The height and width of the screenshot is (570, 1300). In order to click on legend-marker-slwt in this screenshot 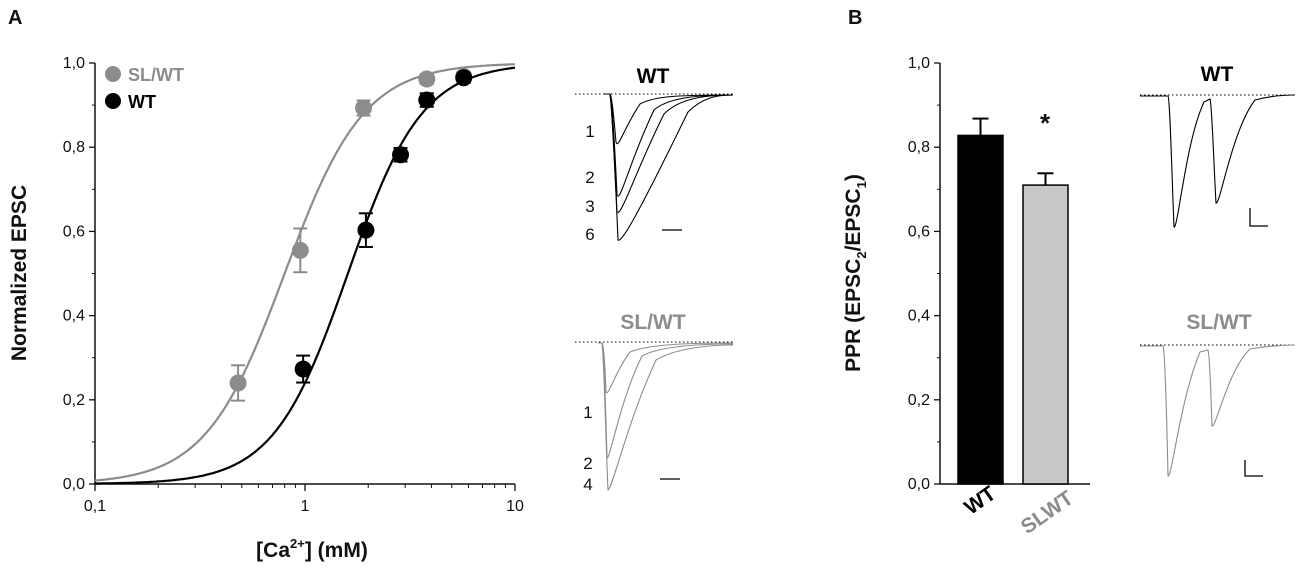, I will do `click(113, 74)`.